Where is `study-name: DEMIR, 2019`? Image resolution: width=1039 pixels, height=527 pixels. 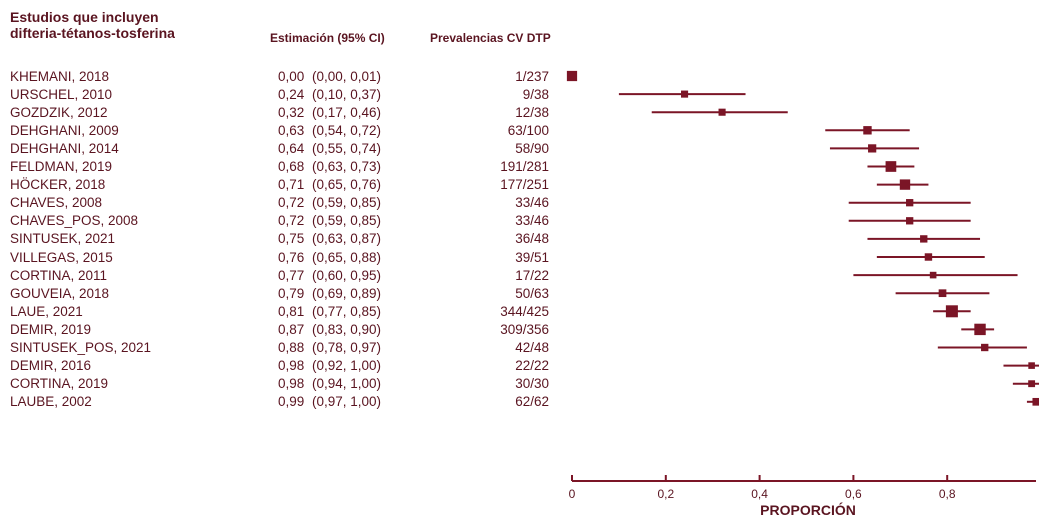
study-name: DEMIR, 2019 is located at coordinates (51, 329).